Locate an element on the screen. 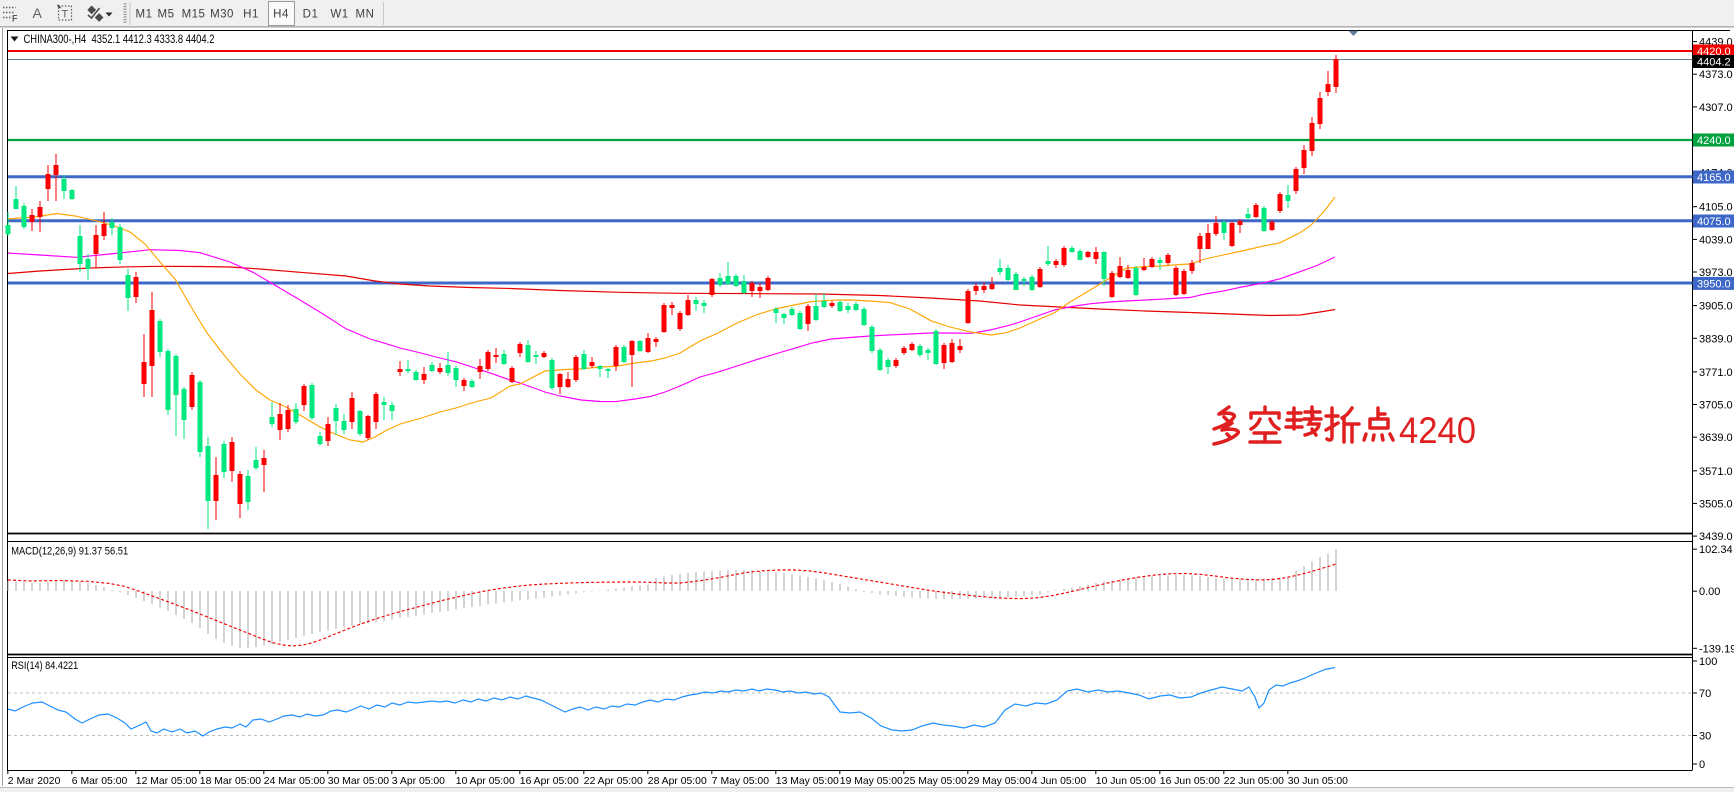 This screenshot has height=797, width=1734. svg-text: M5 is located at coordinates (166, 15).